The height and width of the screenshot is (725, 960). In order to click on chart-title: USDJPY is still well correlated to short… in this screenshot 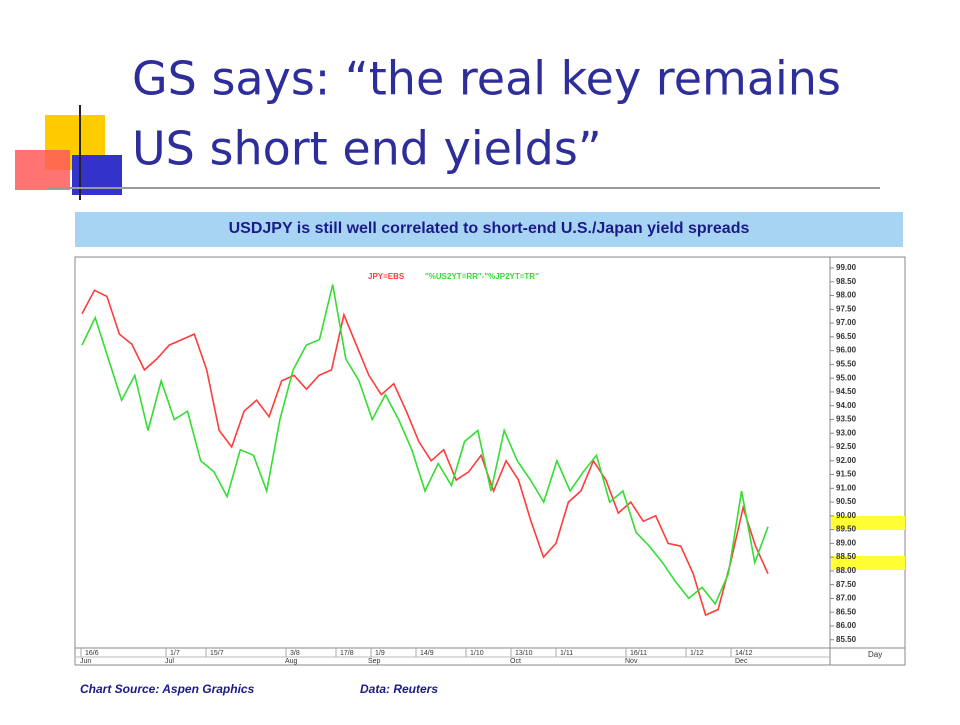, I will do `click(489, 228)`.